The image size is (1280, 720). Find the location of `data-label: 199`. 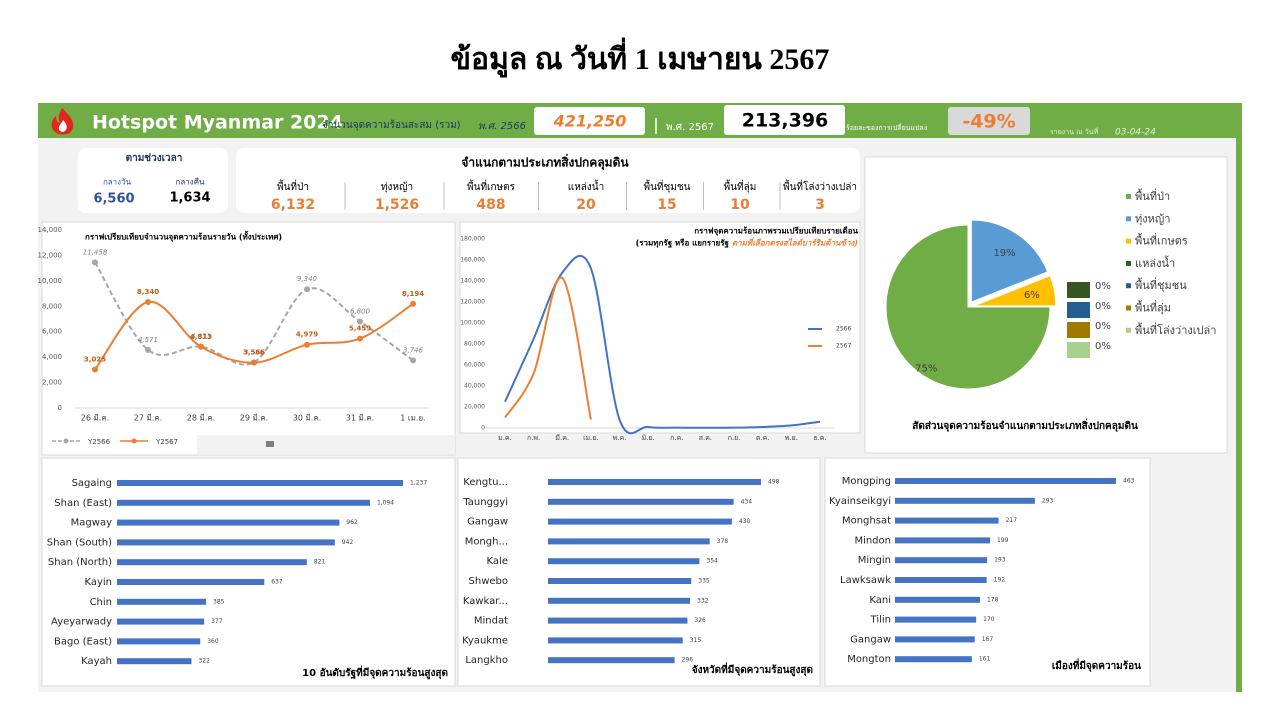

data-label: 199 is located at coordinates (1003, 540).